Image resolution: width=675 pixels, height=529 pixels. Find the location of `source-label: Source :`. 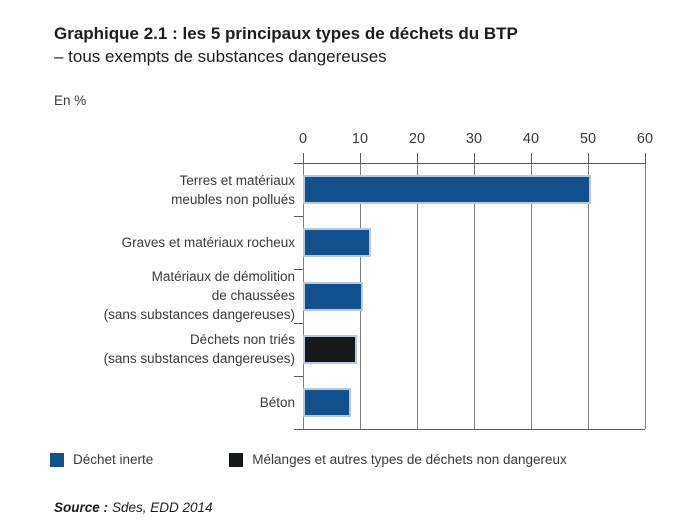

source-label: Source : is located at coordinates (81, 507).